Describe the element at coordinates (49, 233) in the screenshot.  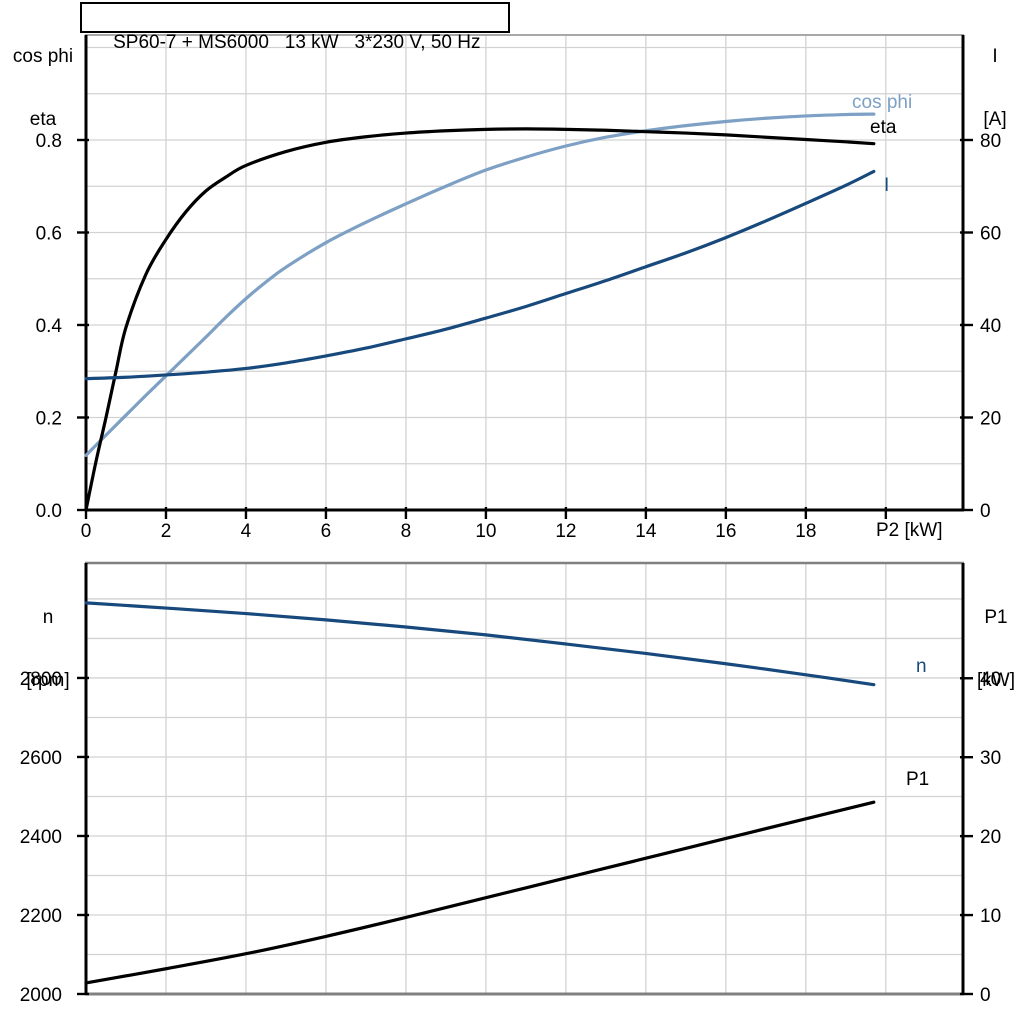
I see `left-tick-label: 0.6` at that location.